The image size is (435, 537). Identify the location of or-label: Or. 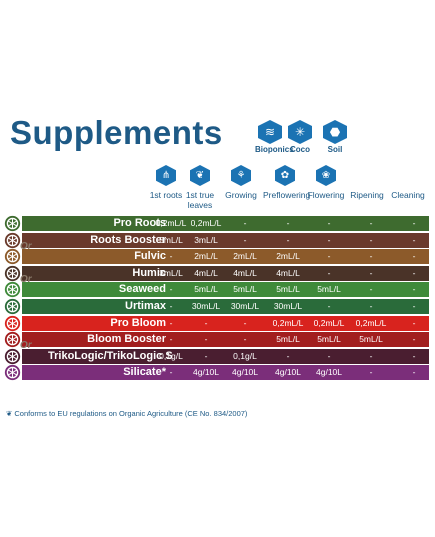
(26, 346).